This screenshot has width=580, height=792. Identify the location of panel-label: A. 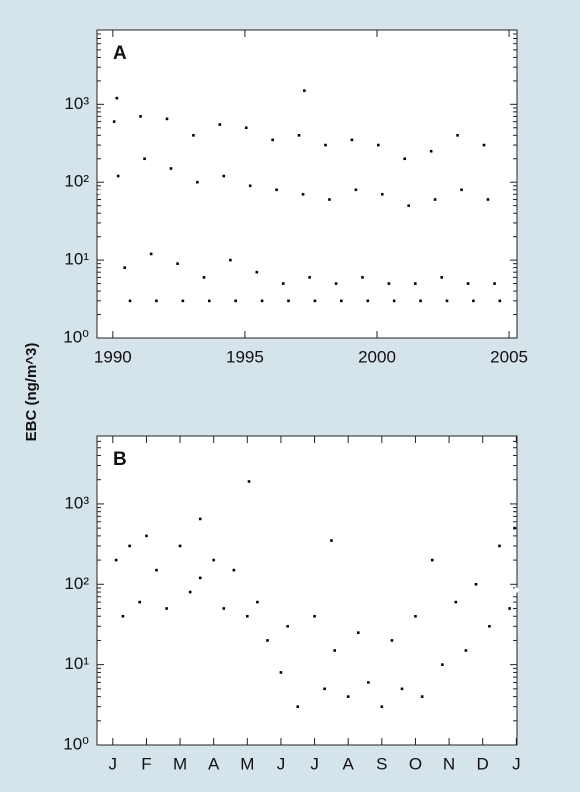
(120, 53).